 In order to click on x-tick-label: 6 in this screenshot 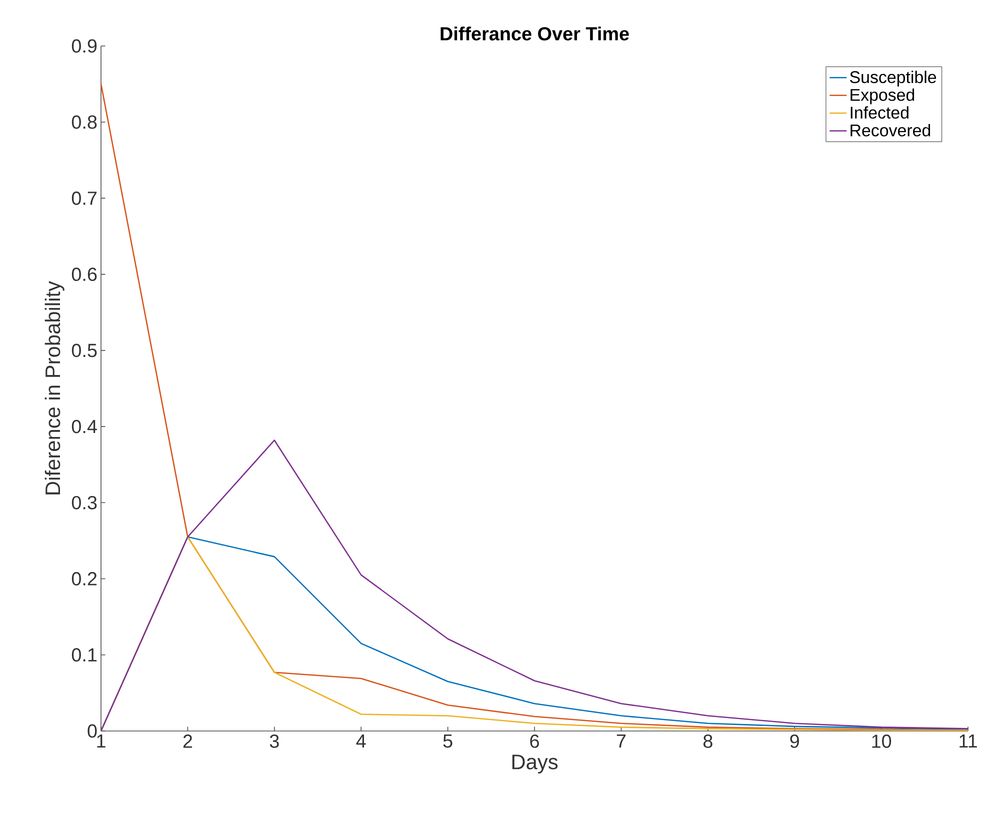, I will do `click(534, 741)`.